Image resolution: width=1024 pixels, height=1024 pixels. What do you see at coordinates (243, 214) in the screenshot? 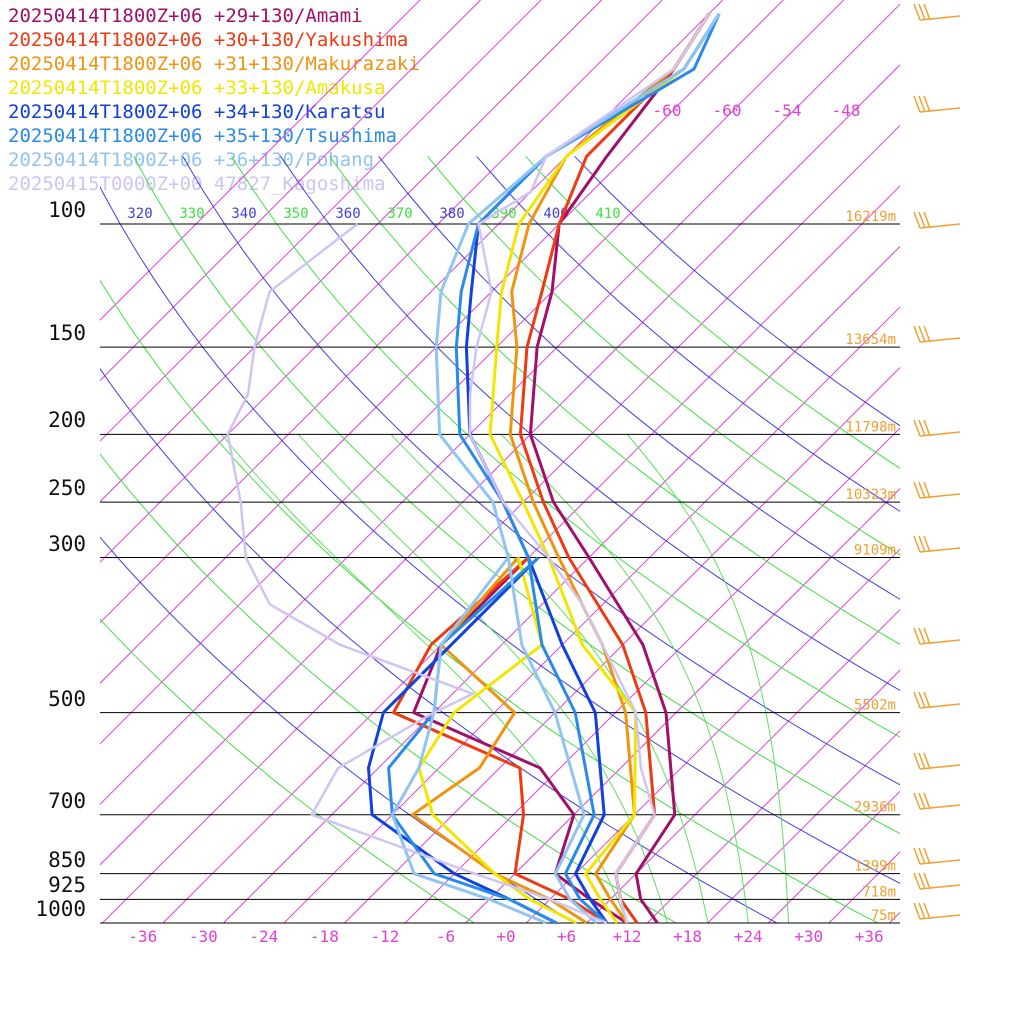
I see `theta-label: 340` at bounding box center [243, 214].